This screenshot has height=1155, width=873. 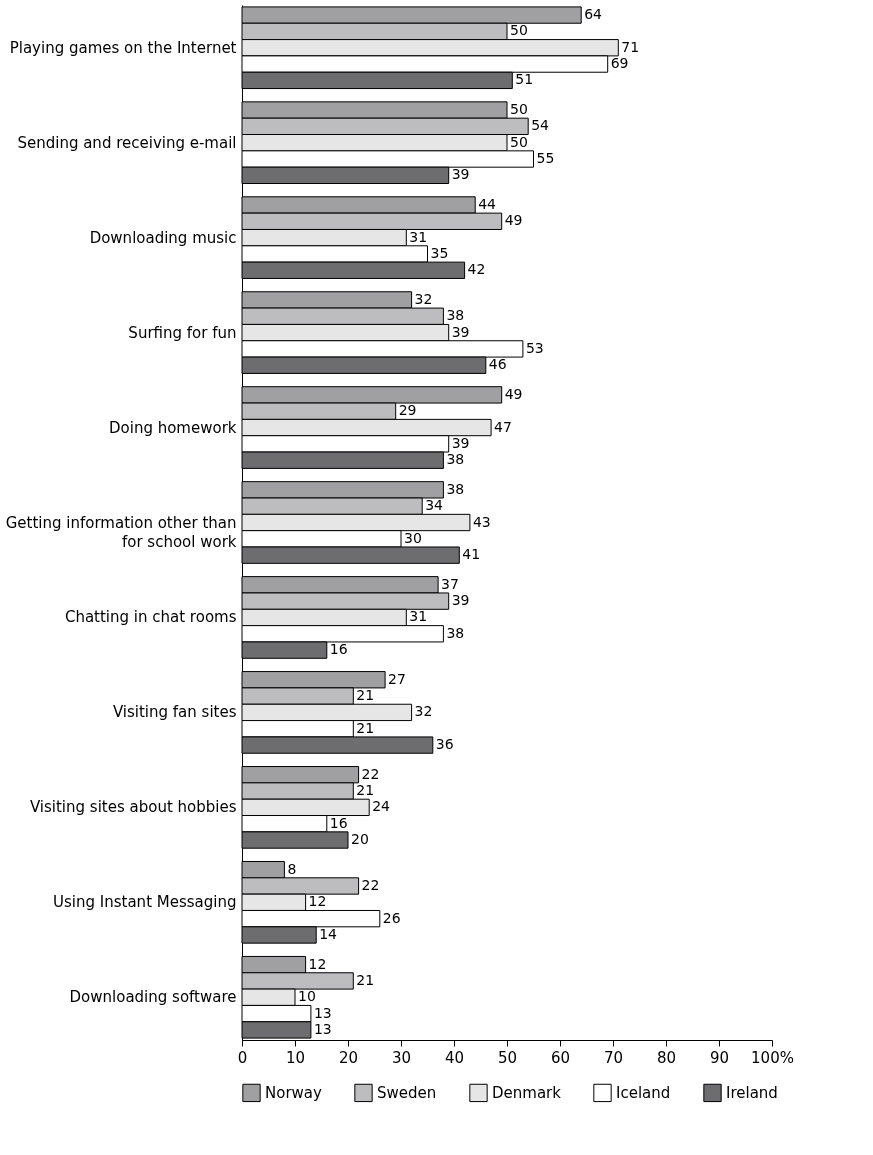 What do you see at coordinates (619, 63) in the screenshot?
I see `data-label: 69` at bounding box center [619, 63].